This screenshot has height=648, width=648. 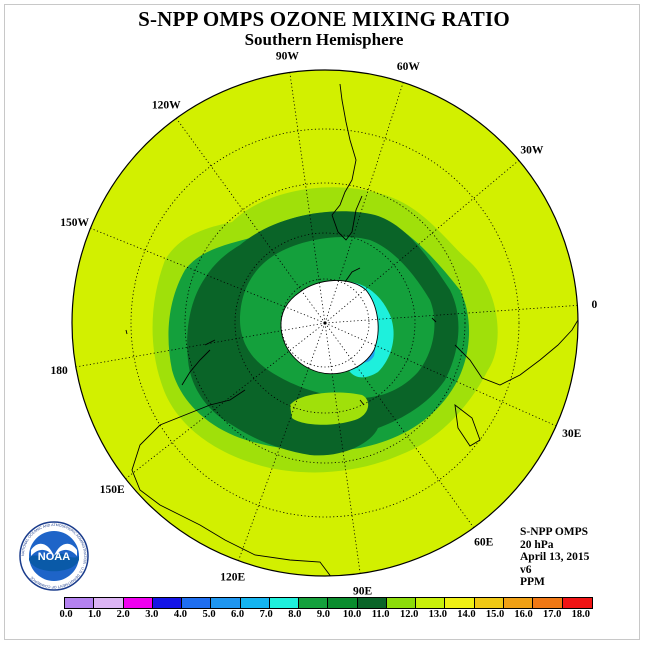 What do you see at coordinates (523, 614) in the screenshot?
I see `colorbar-tick: 16.0` at bounding box center [523, 614].